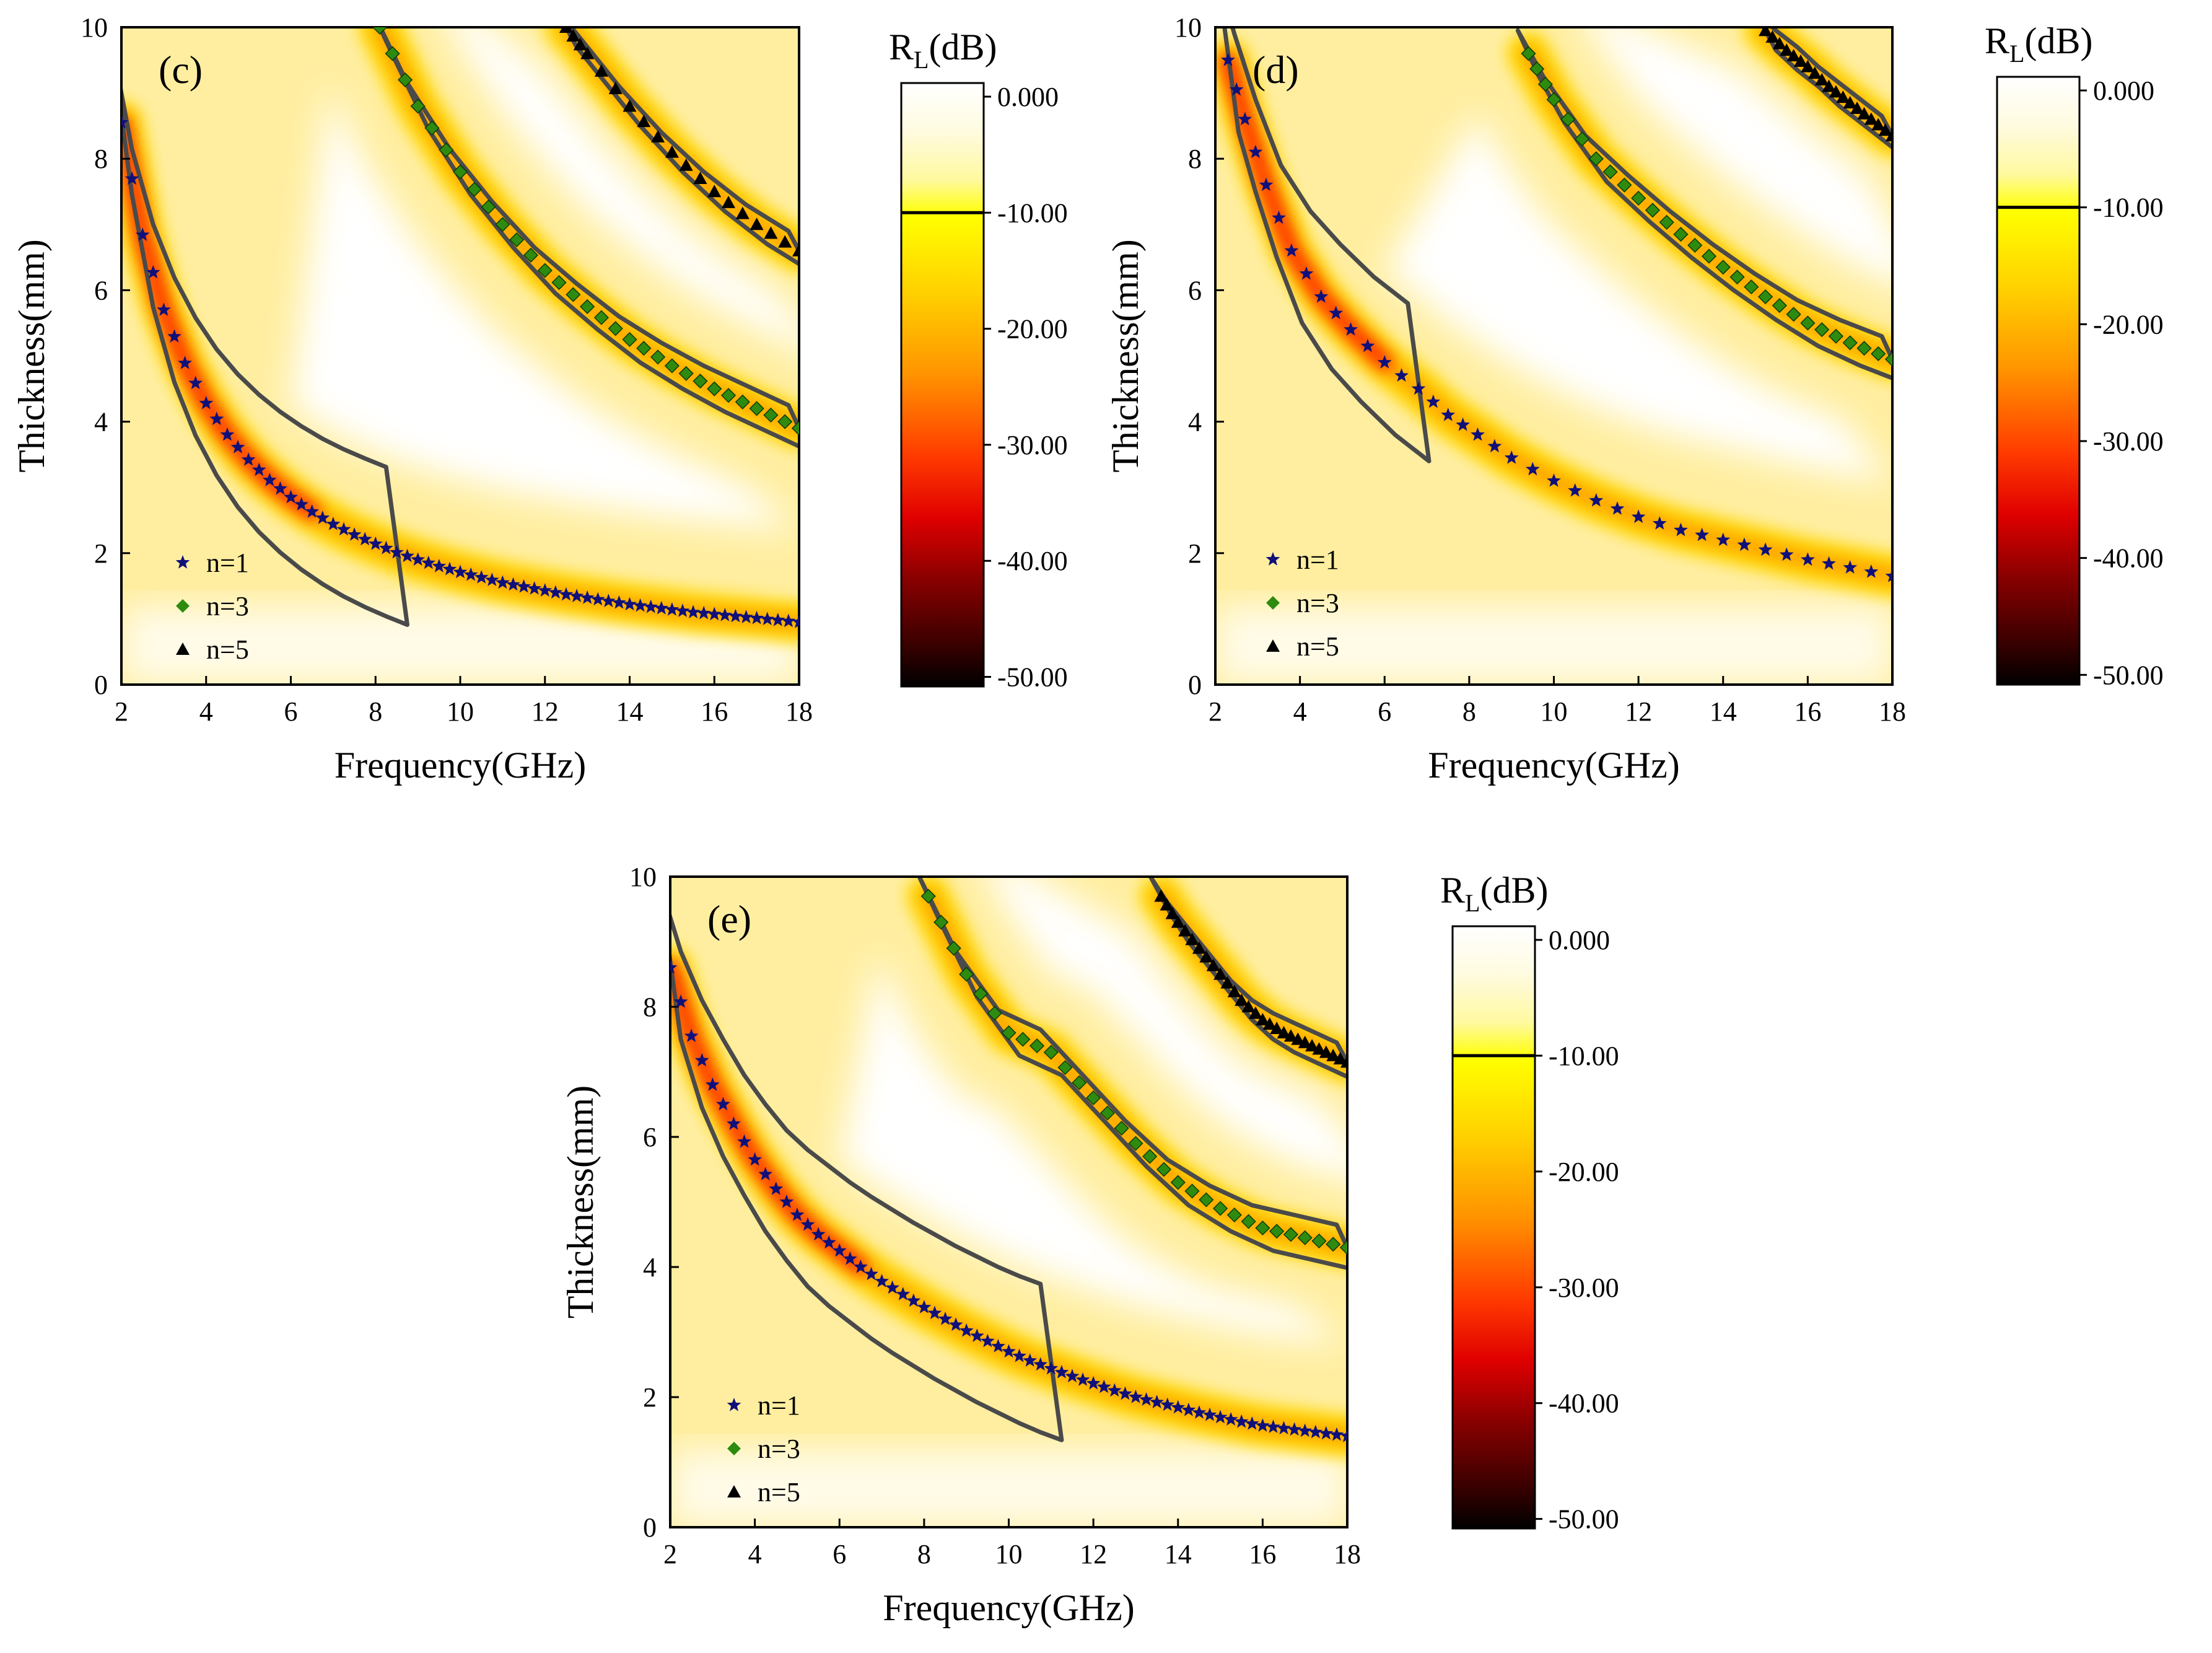  Describe the element at coordinates (942, 385) in the screenshot. I see `colorbar-gradient` at that location.